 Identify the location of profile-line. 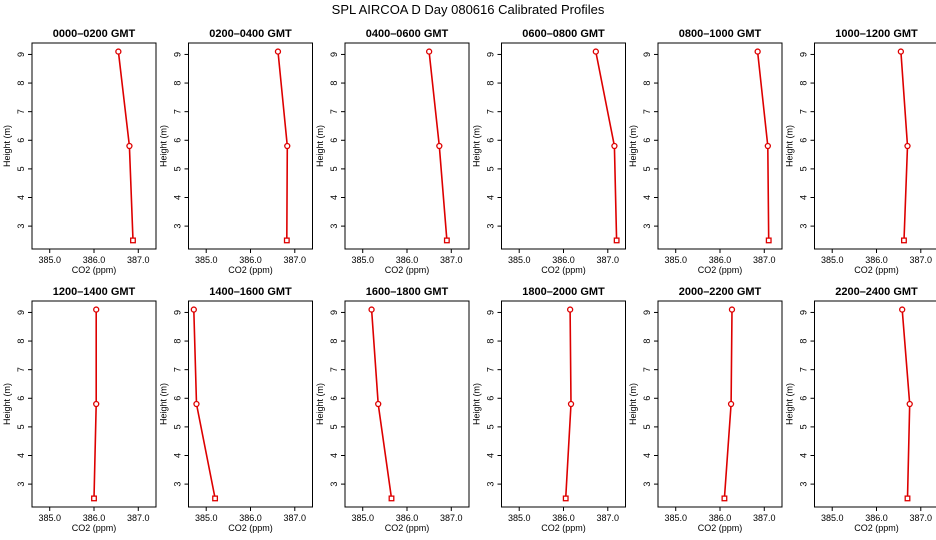
(381, 404).